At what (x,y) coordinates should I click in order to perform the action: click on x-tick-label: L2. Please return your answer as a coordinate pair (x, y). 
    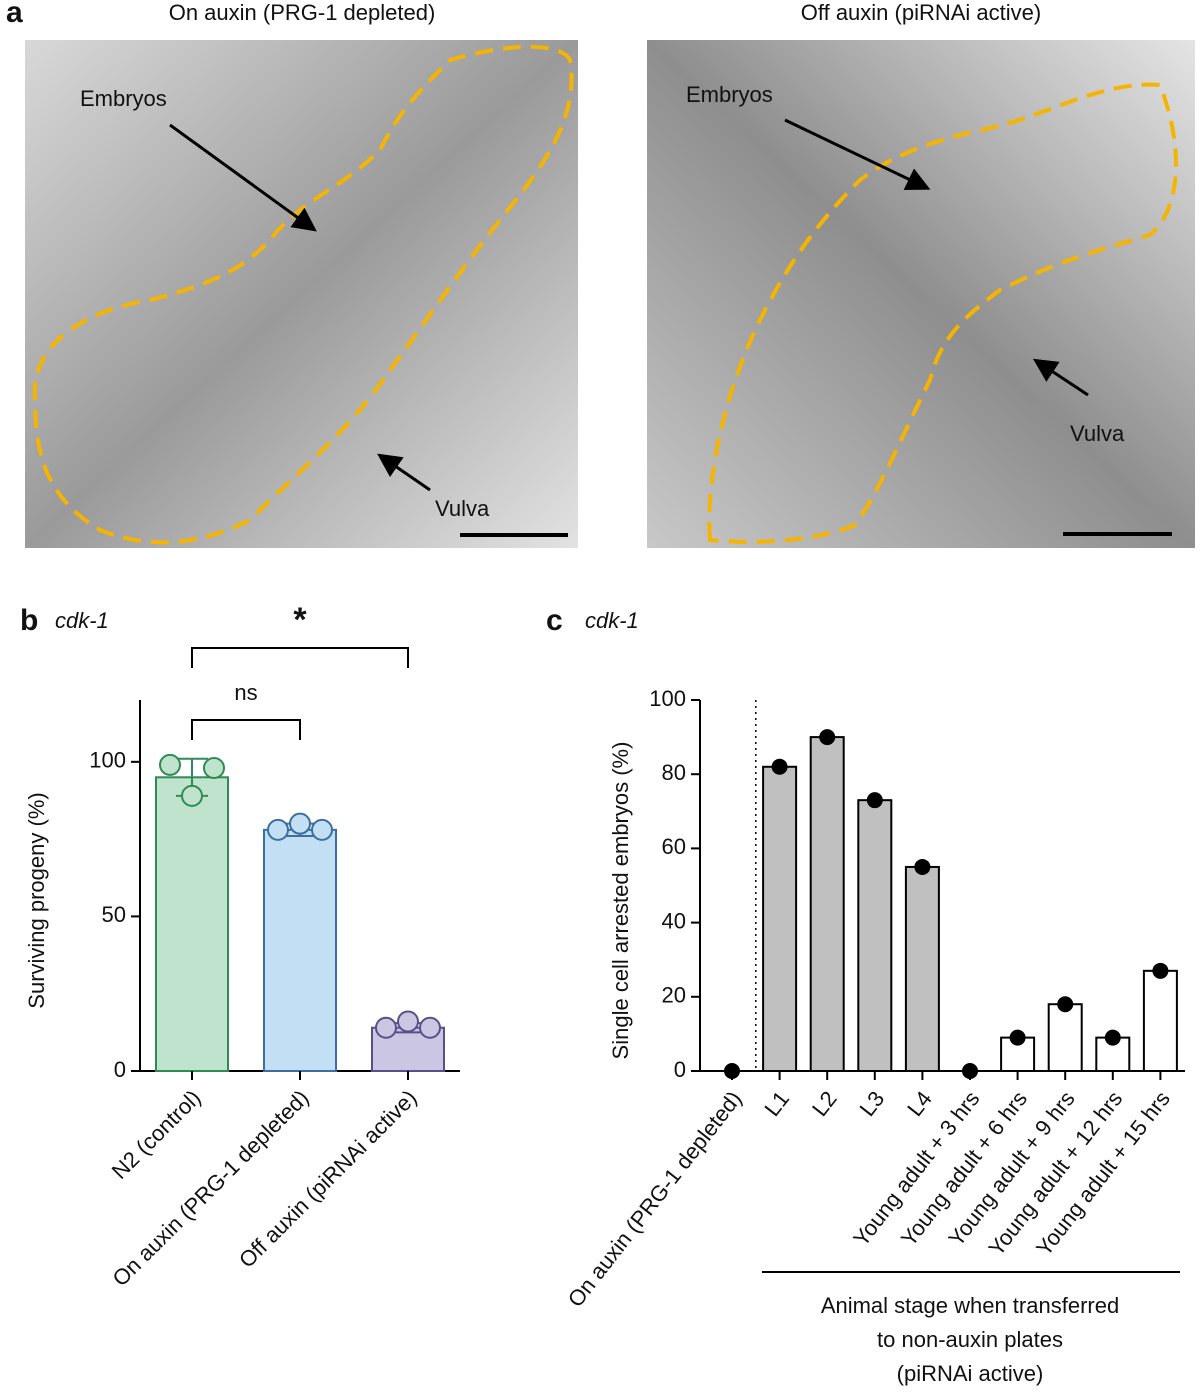
    Looking at the image, I should click on (824, 1103).